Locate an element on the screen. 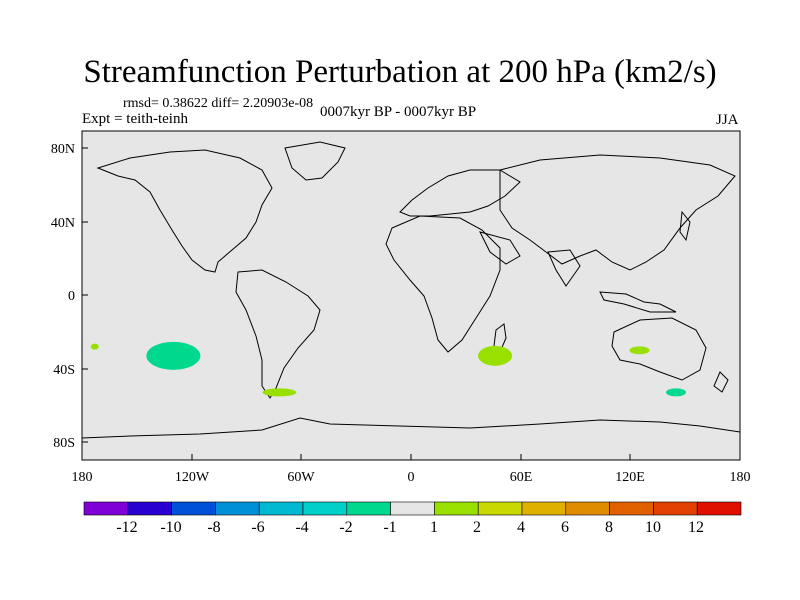 Image resolution: width=800 pixels, height=600 pixels. lat-tick-label: 80S is located at coordinates (64, 443).